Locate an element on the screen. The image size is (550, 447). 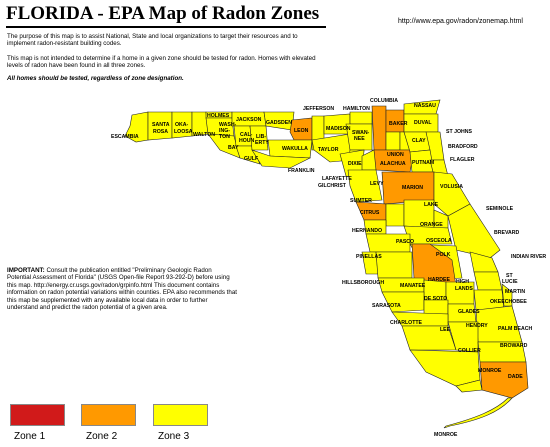
county-label-putnam: PUTNAM is located at coordinates (423, 163).